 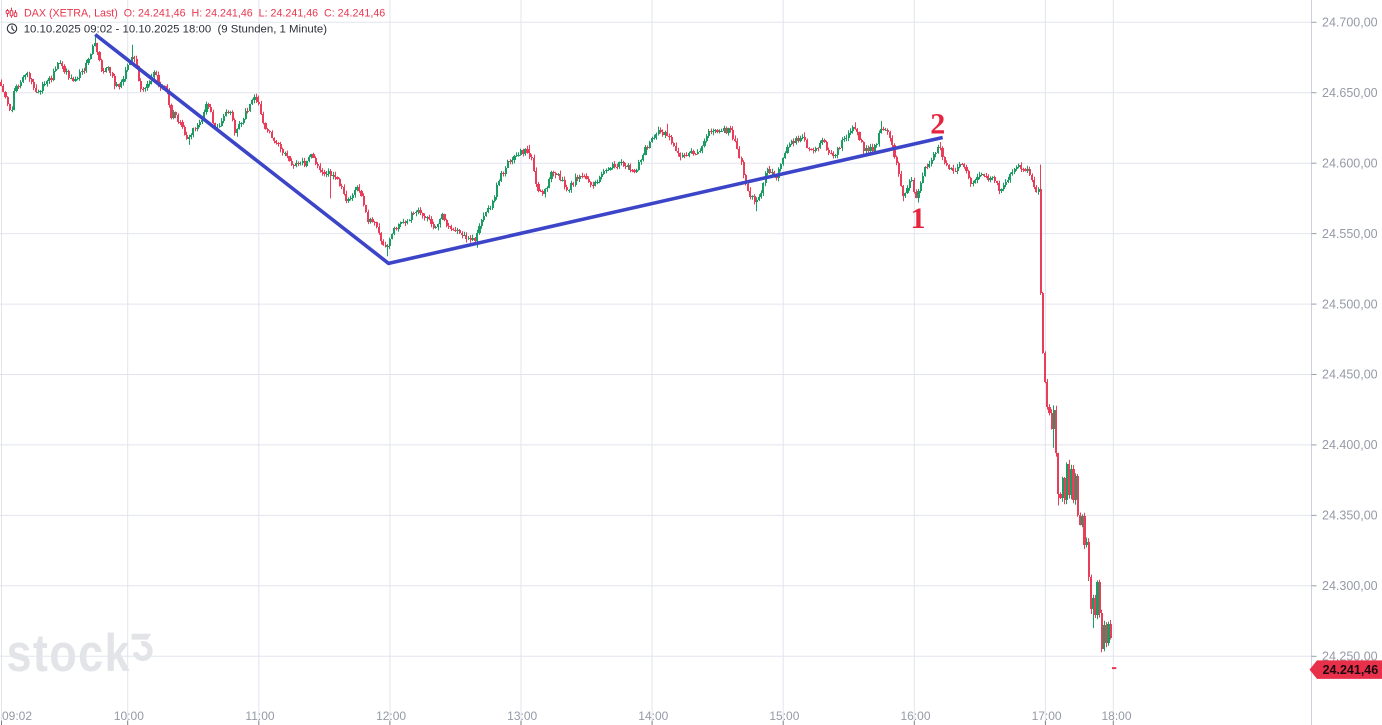 What do you see at coordinates (1350, 234) in the screenshot?
I see `svg-text: 24.550,00` at bounding box center [1350, 234].